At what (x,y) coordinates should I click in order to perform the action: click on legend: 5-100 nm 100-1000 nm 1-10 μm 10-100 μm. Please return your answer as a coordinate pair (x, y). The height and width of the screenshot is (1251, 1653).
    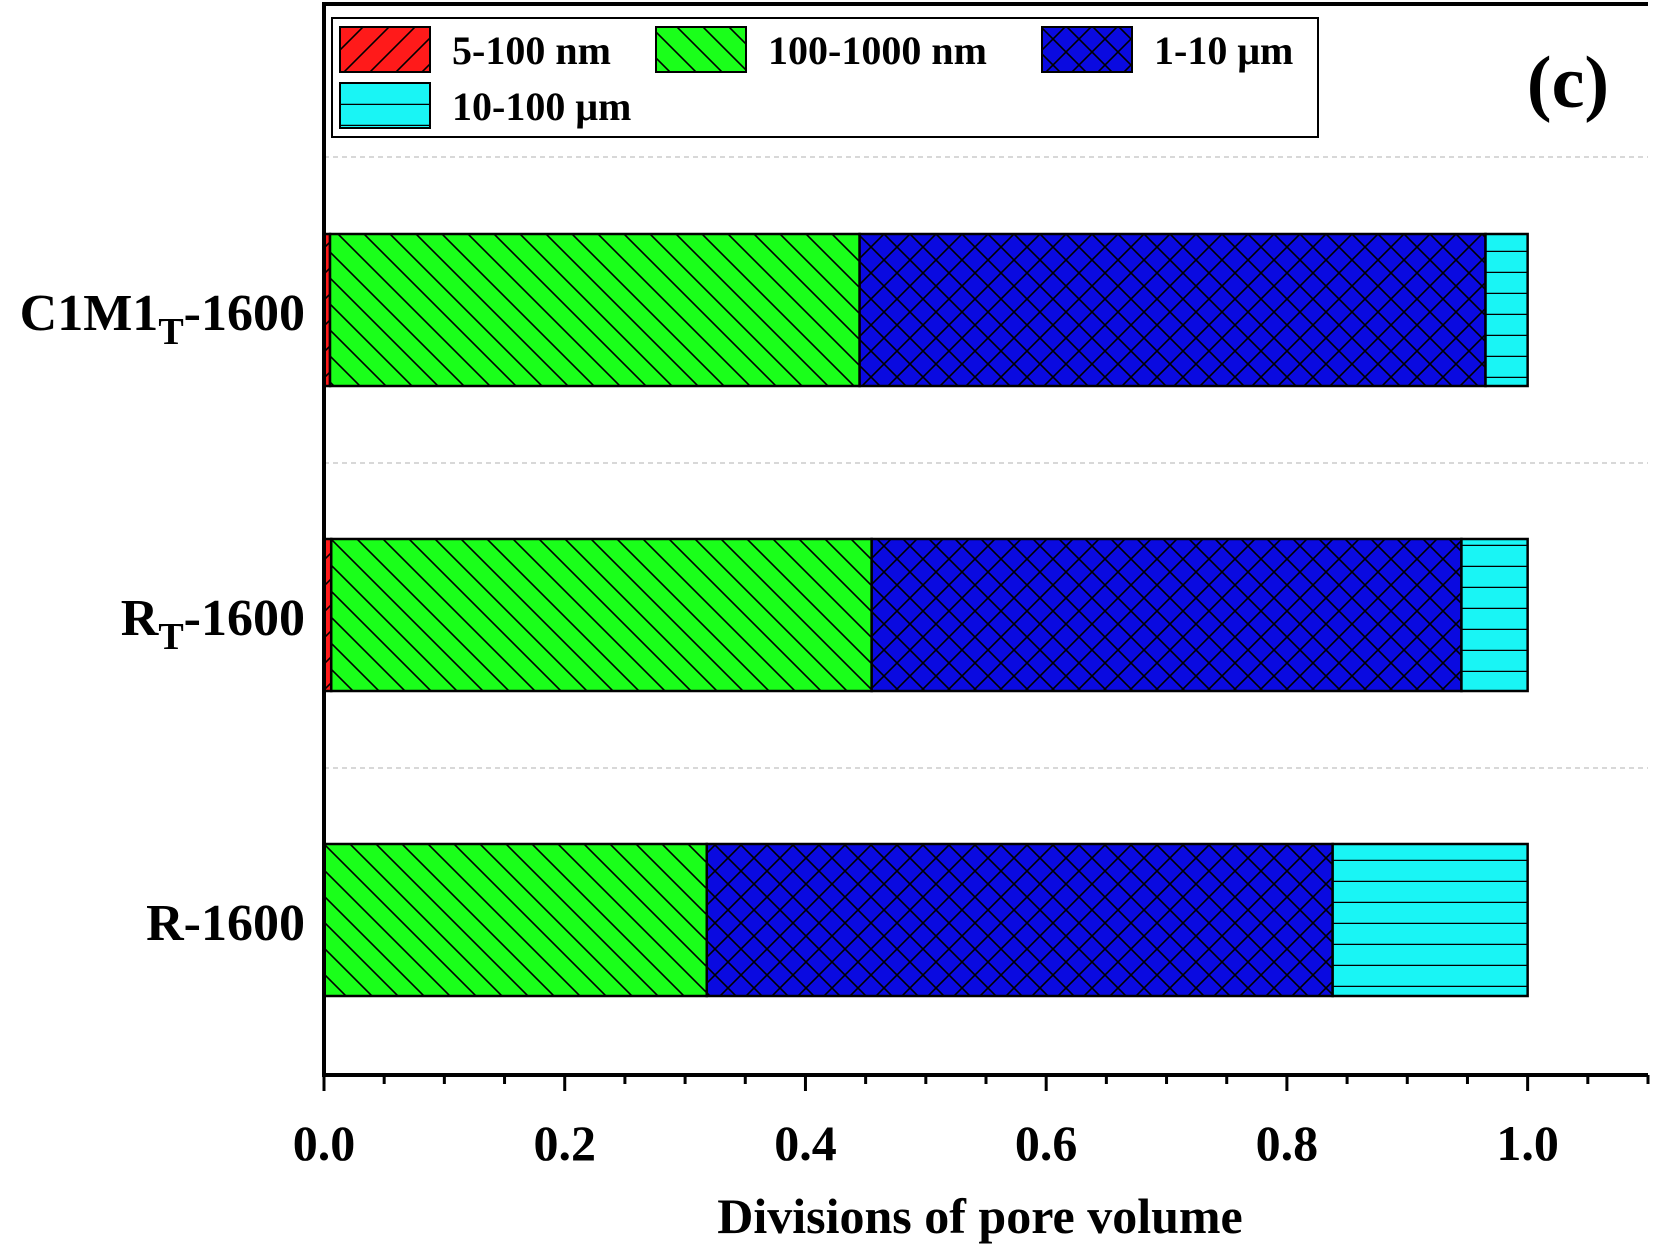
    Looking at the image, I should click on (825, 77).